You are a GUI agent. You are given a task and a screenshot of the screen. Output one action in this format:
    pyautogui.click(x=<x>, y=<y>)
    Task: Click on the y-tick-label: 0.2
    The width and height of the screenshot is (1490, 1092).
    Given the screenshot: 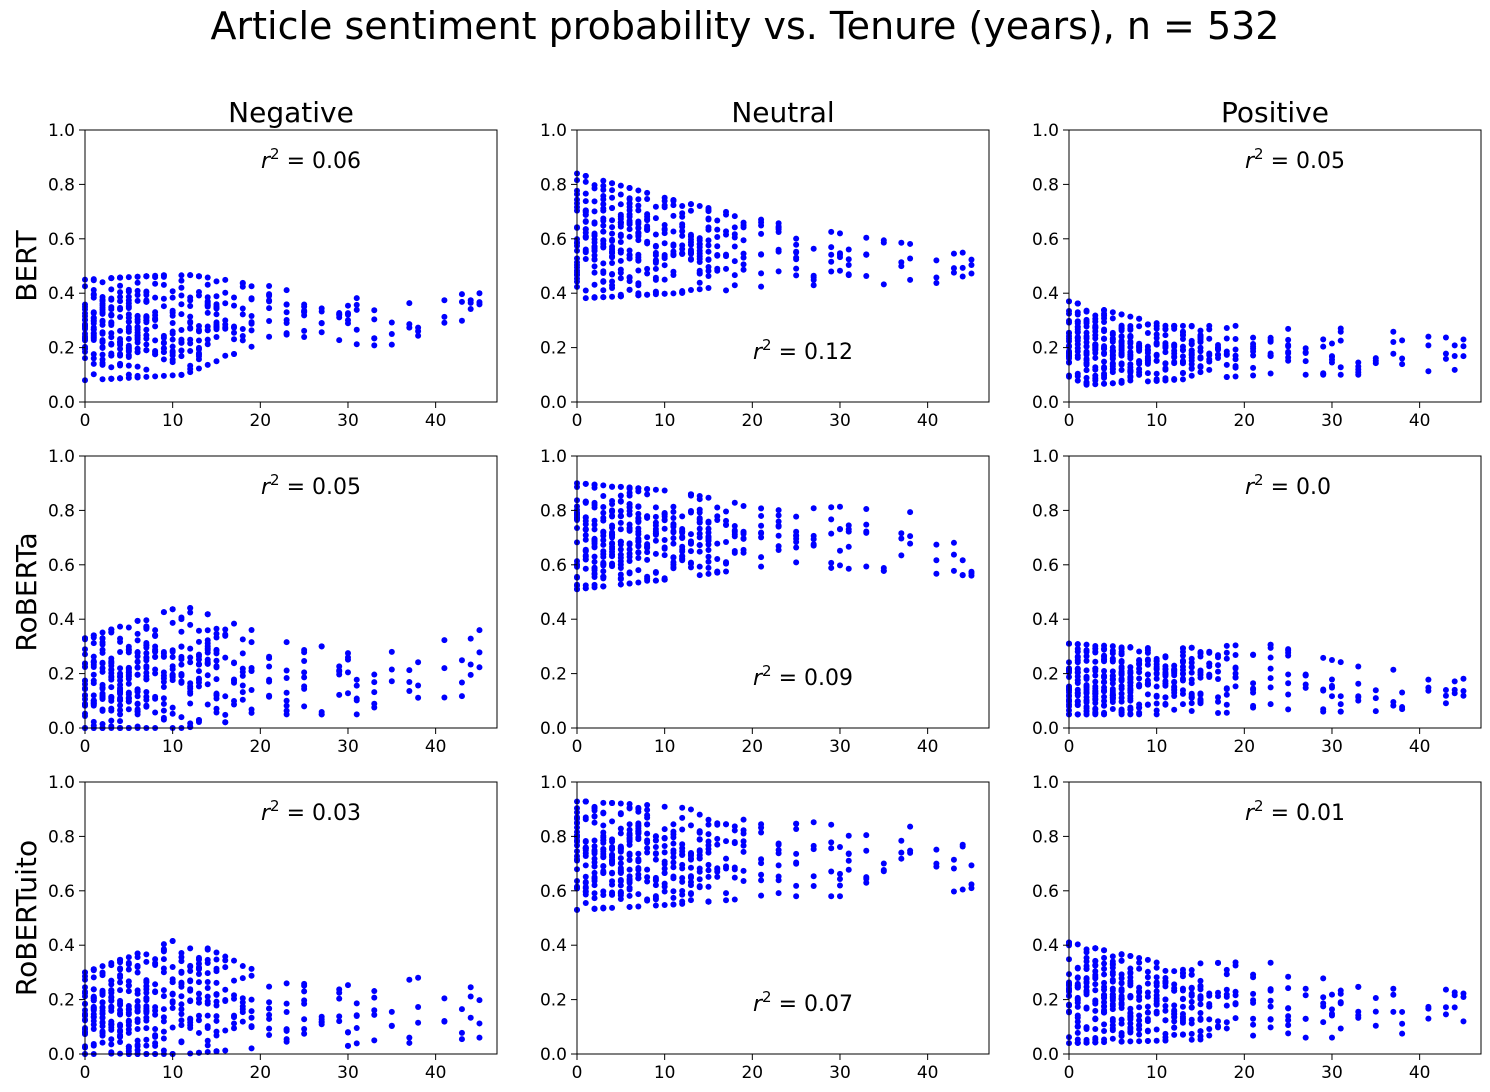 What is the action you would take?
    pyautogui.click(x=1045, y=349)
    